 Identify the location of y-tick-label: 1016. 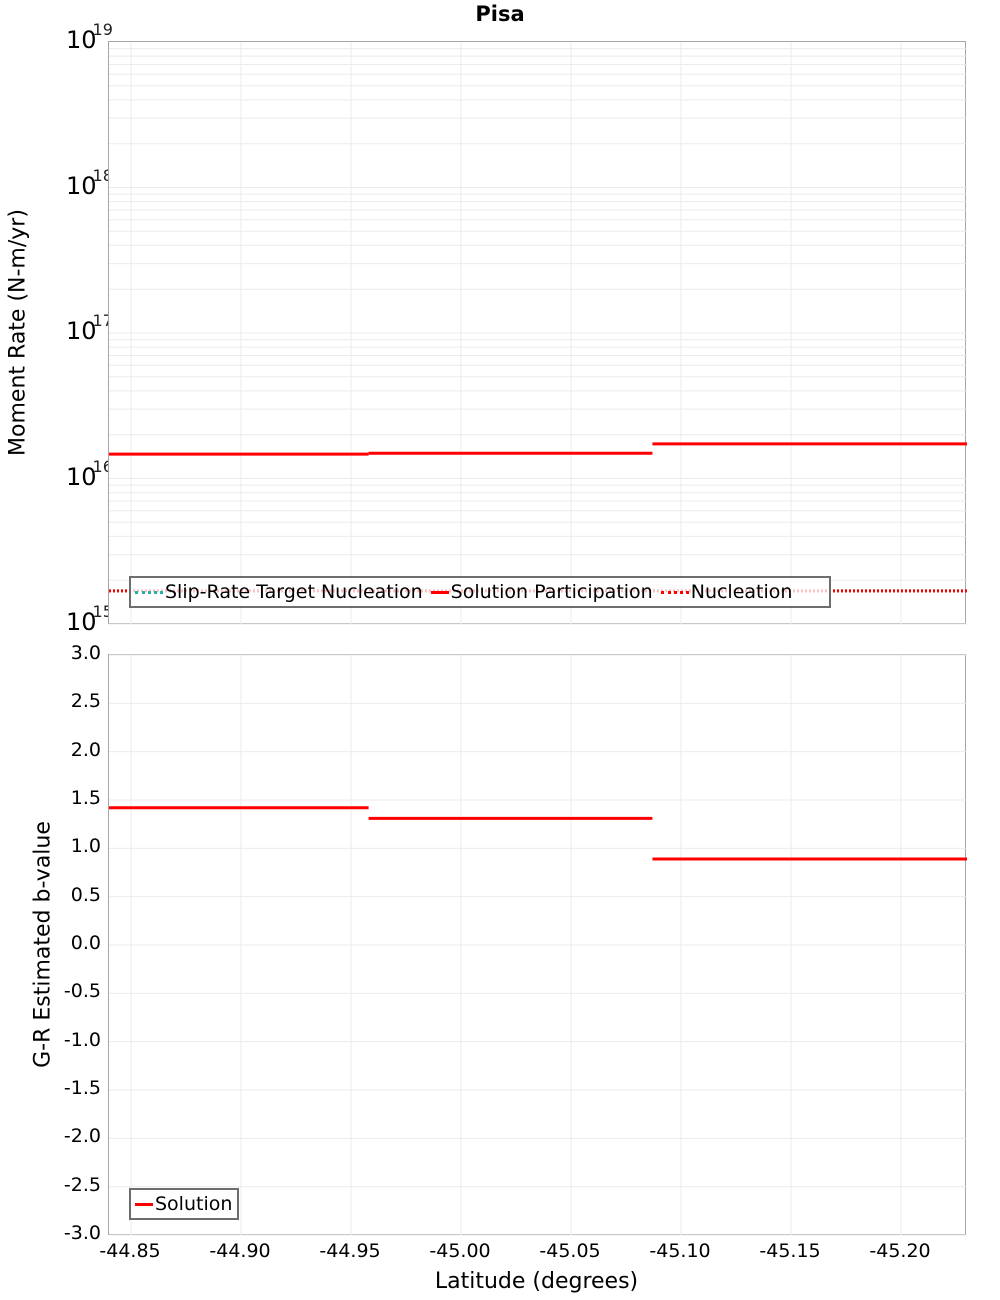
(89, 473).